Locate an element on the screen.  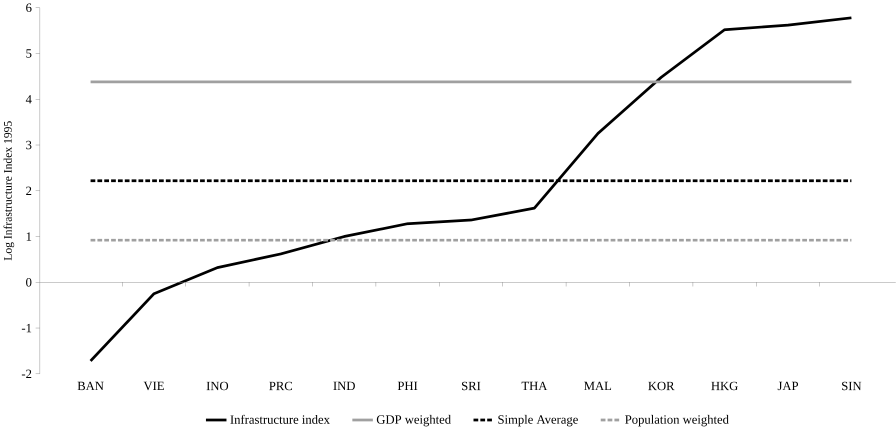
y-tick-label: 6 is located at coordinates (29, 8).